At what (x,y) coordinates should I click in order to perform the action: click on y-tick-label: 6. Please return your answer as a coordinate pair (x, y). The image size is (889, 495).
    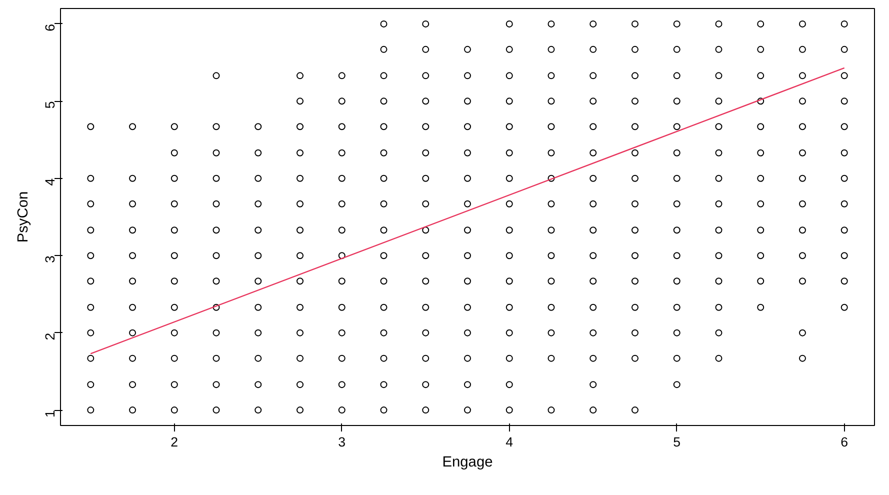
    Looking at the image, I should click on (50, 28).